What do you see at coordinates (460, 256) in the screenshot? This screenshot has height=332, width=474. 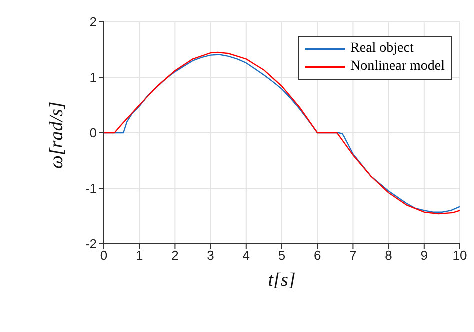 I see `x-tick-label: 10` at bounding box center [460, 256].